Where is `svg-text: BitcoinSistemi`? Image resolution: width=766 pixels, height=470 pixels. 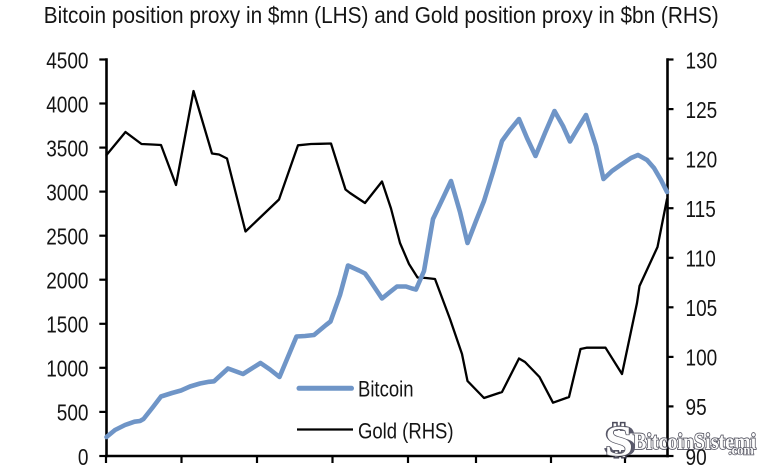 svg-text: BitcoinSistemi is located at coordinates (694, 442).